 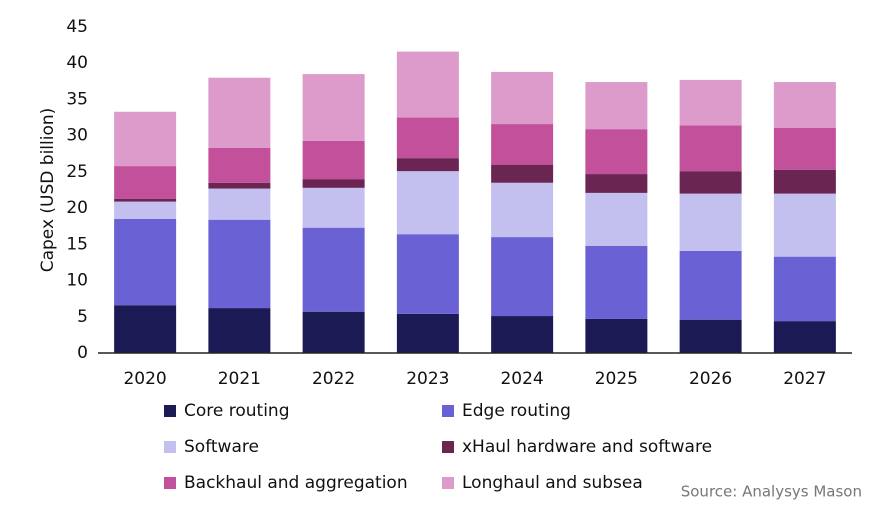 What do you see at coordinates (521, 379) in the screenshot?
I see `x-tick-label: 2024` at bounding box center [521, 379].